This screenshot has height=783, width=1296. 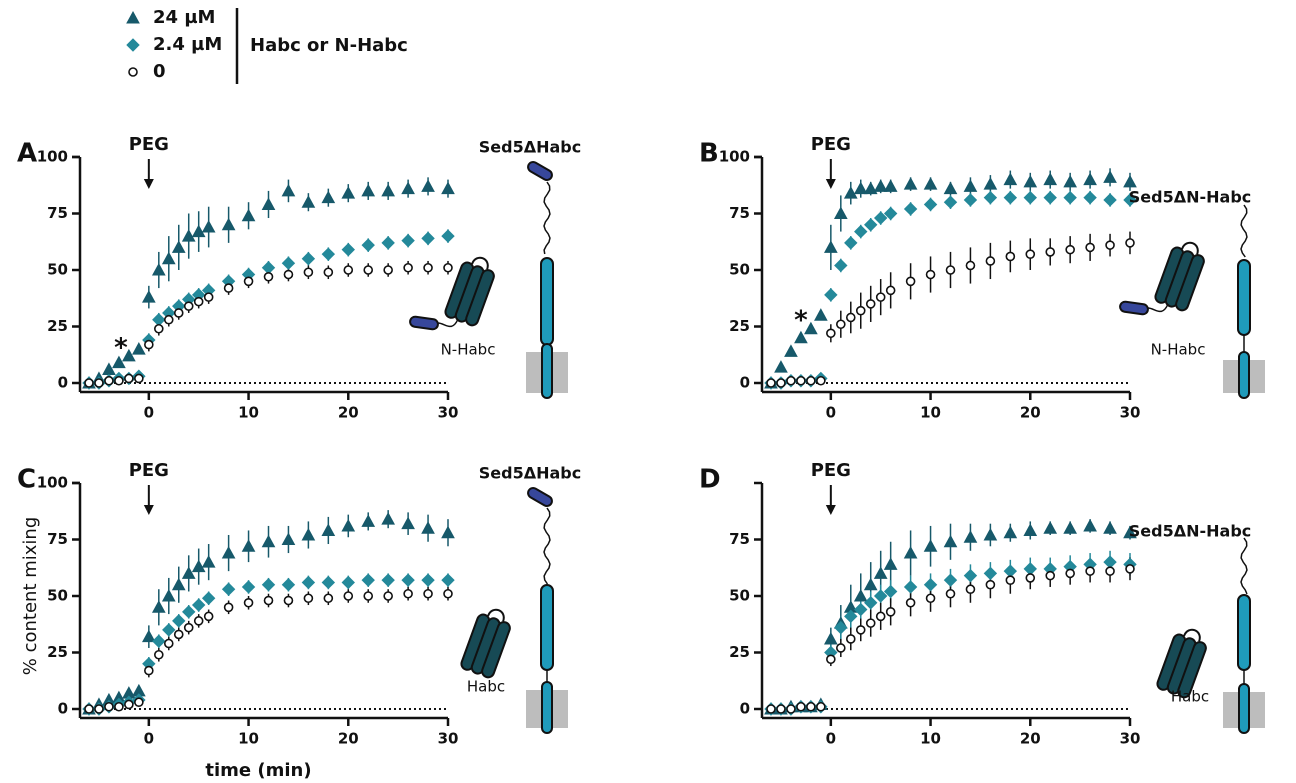 What do you see at coordinates (1190, 697) in the screenshot?
I see `domain-label: Habc` at bounding box center [1190, 697].